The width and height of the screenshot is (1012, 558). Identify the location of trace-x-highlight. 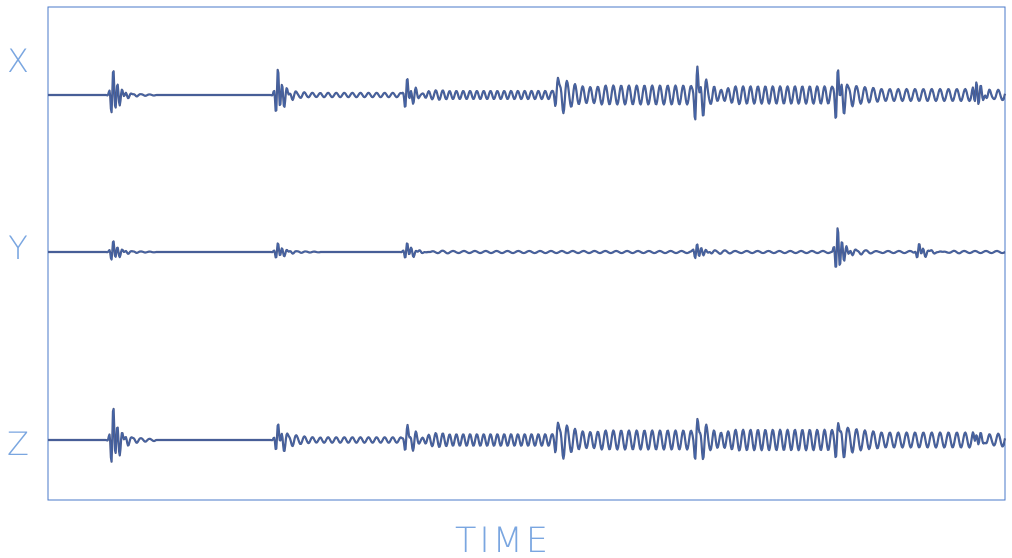
(527, 93).